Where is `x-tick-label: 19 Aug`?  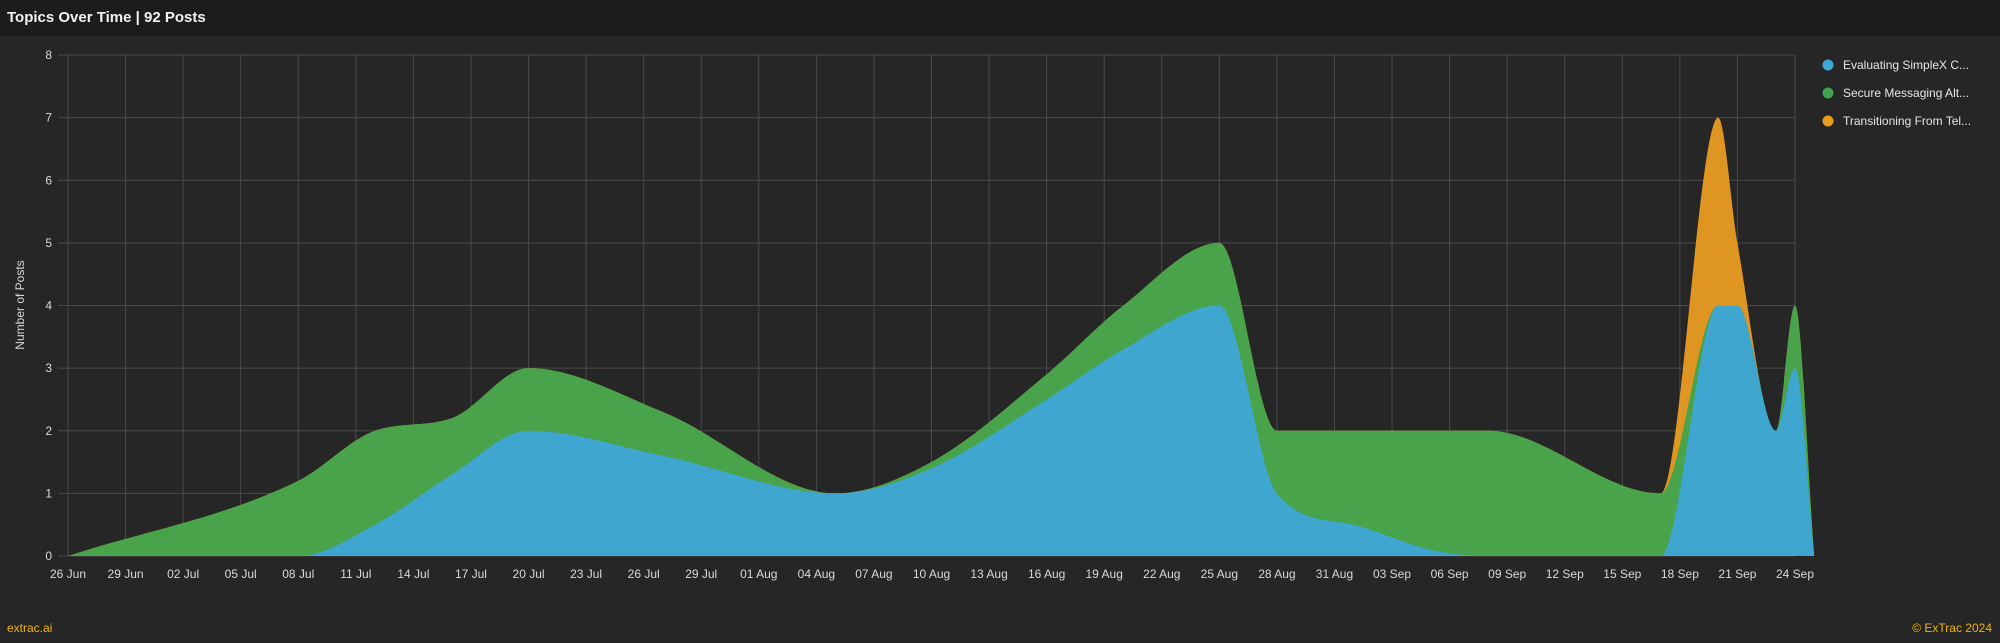
x-tick-label: 19 Aug is located at coordinates (1104, 574).